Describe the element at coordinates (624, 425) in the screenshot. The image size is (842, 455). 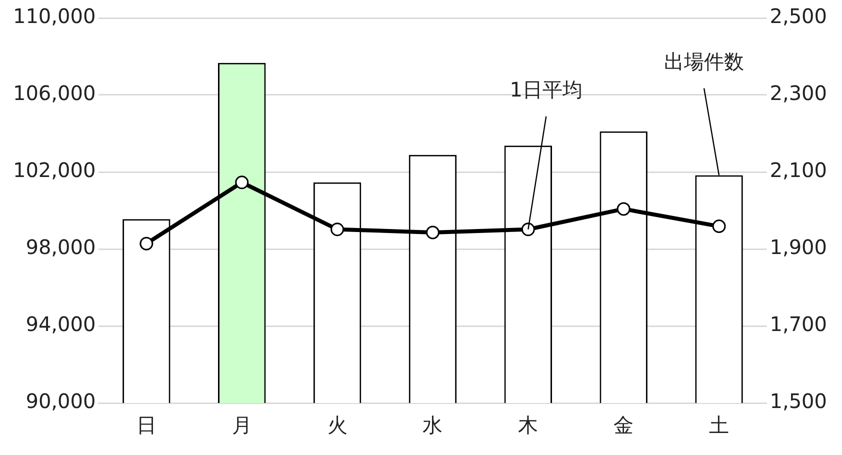
I see `x-tick-label: 金` at that location.